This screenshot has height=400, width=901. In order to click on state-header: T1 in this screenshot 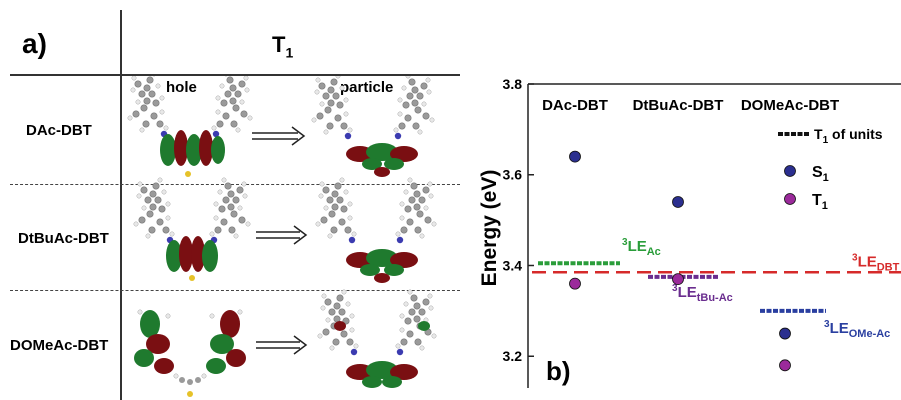, I will do `click(282, 46)`.